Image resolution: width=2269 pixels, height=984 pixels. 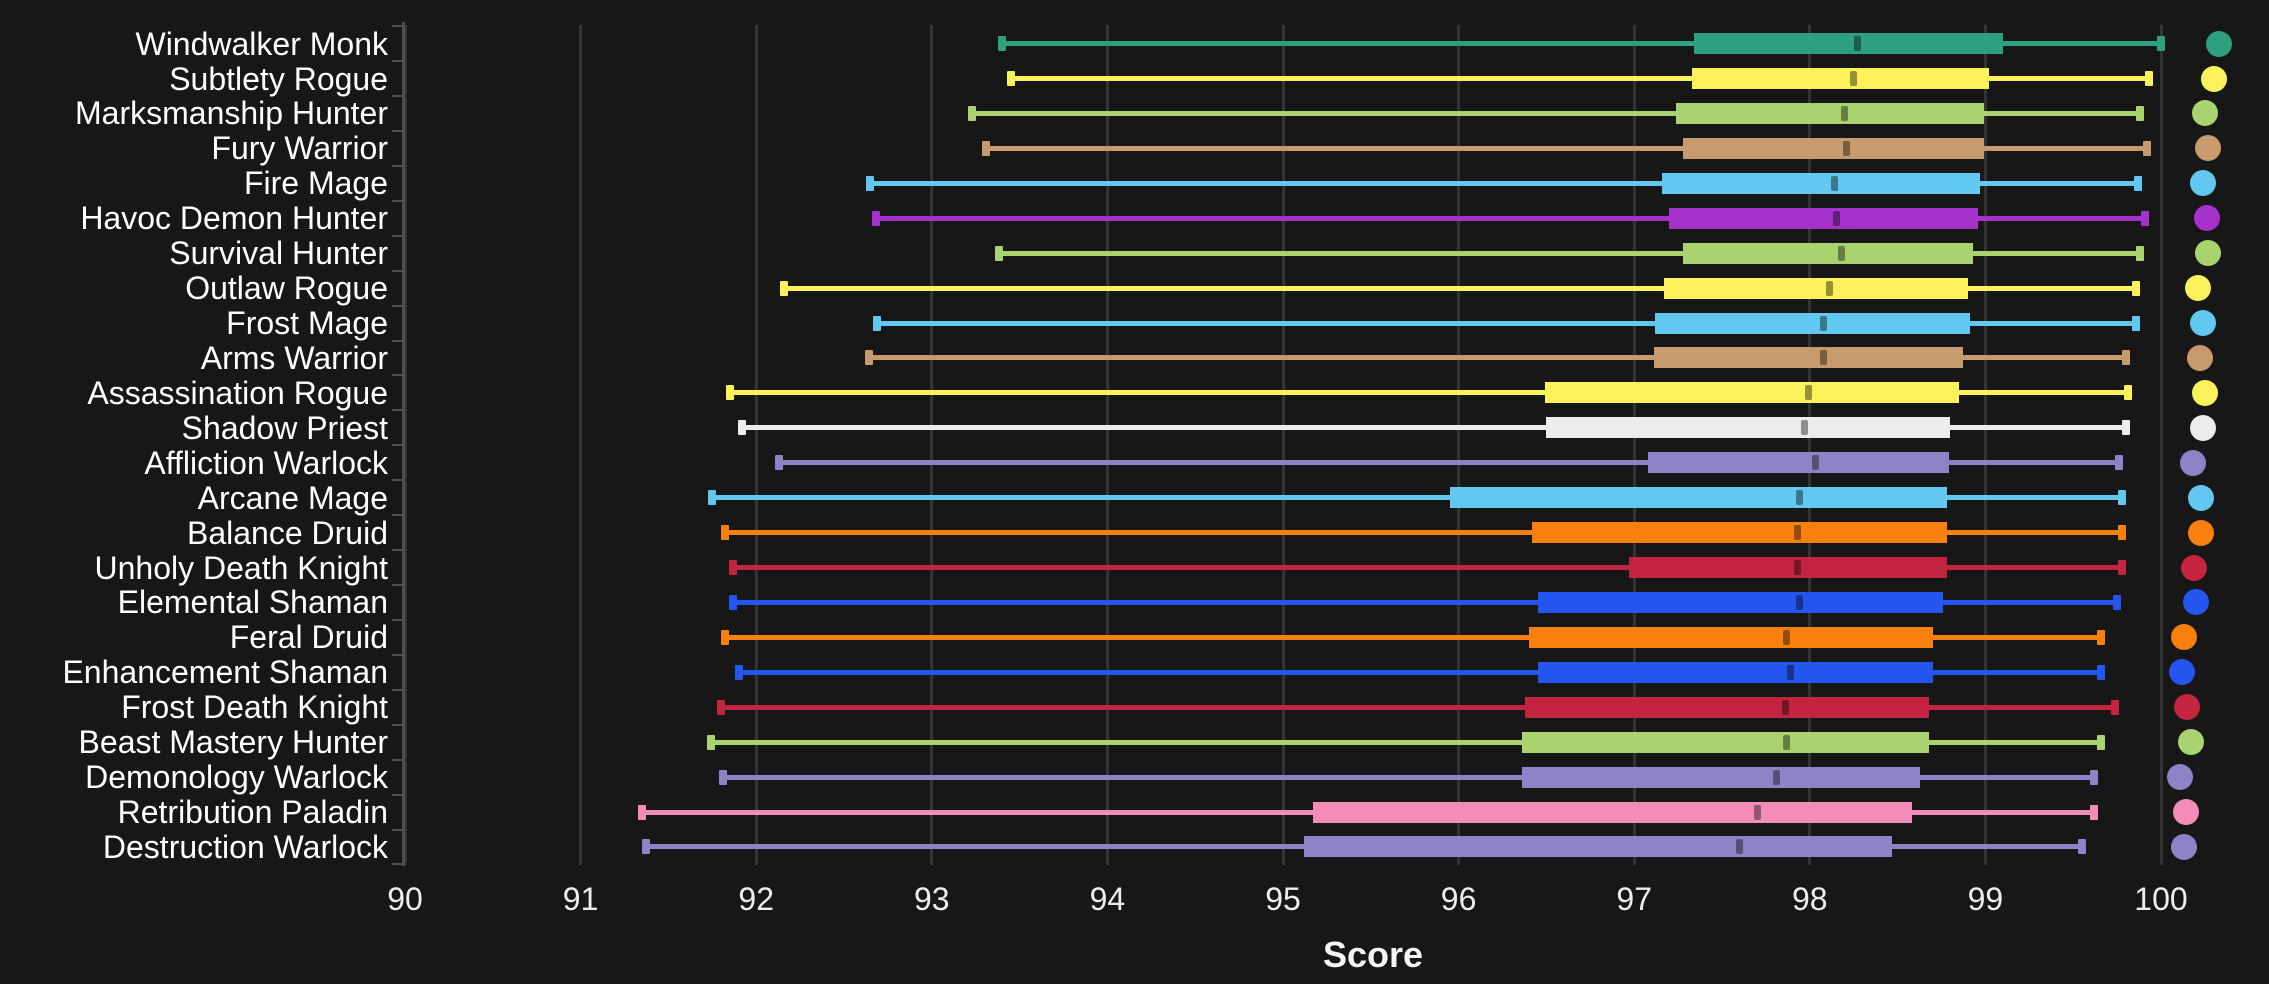 I want to click on row-label: Enhancement Shaman, so click(x=225, y=672).